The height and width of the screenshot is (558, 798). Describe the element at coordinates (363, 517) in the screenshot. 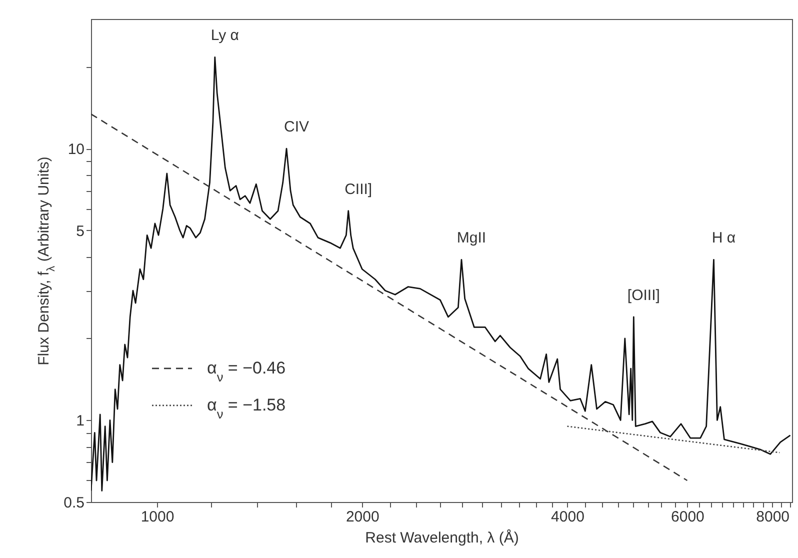

I see `x-tick-label: 2000` at that location.